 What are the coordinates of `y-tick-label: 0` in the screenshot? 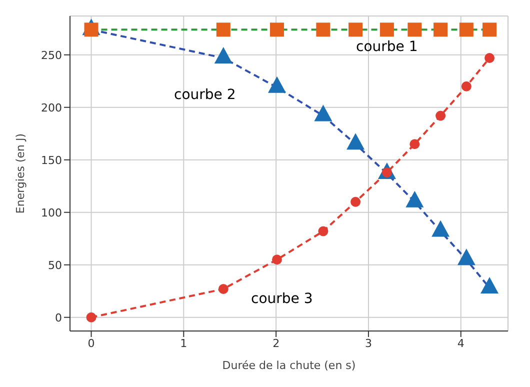 It's located at (58, 317).